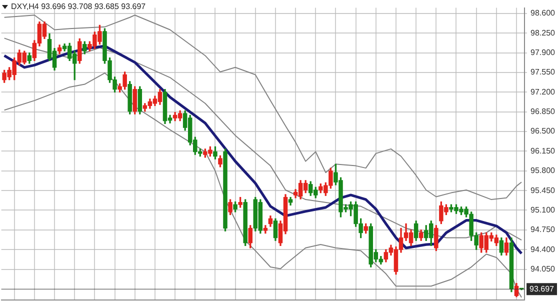 The height and width of the screenshot is (308, 560). What do you see at coordinates (543, 151) in the screenshot?
I see `y-tick-label: 96.150` at bounding box center [543, 151].